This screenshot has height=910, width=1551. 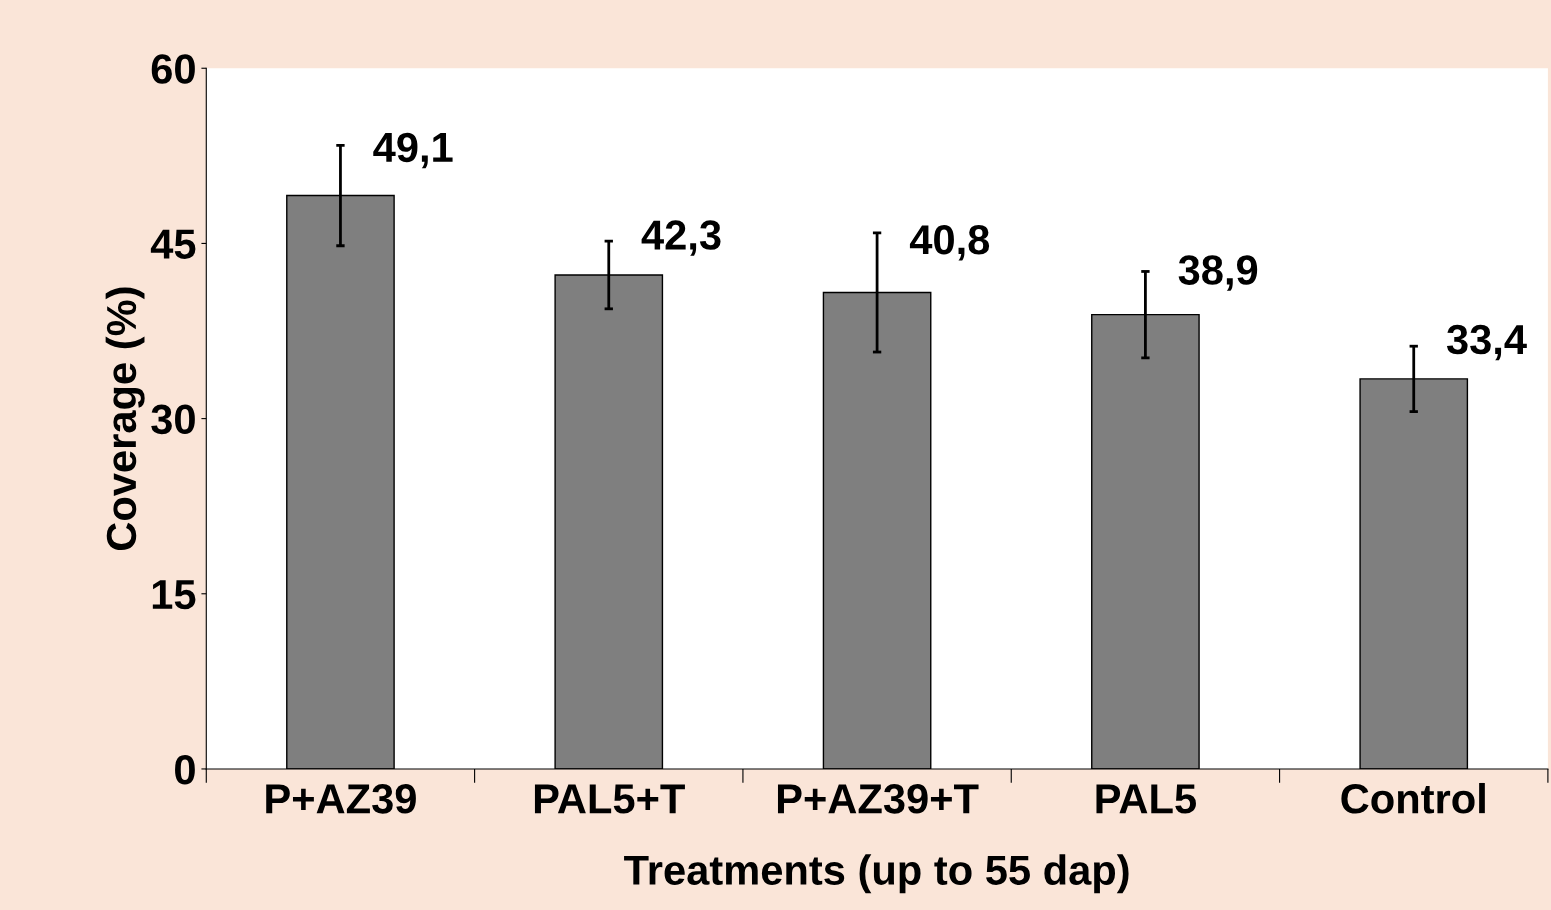 I want to click on x-tick-label: Control, so click(x=1413, y=798).